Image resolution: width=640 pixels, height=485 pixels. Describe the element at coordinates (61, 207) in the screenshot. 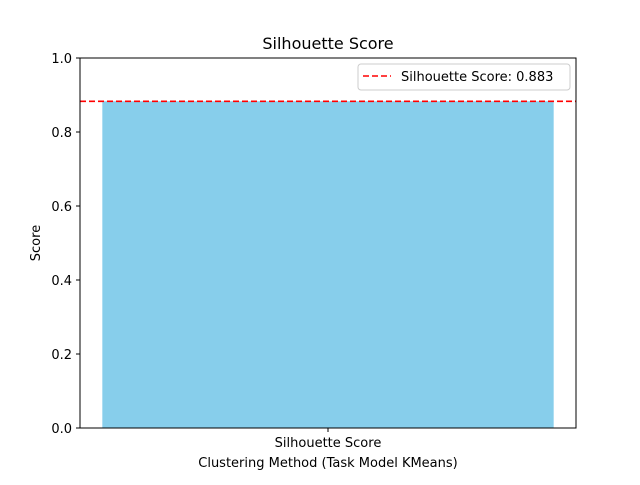

I see `y-tick-label-3: 0.6` at that location.